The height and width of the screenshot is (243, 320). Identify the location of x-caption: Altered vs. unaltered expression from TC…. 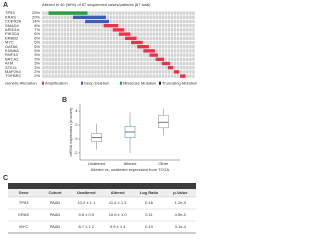
(130, 169).